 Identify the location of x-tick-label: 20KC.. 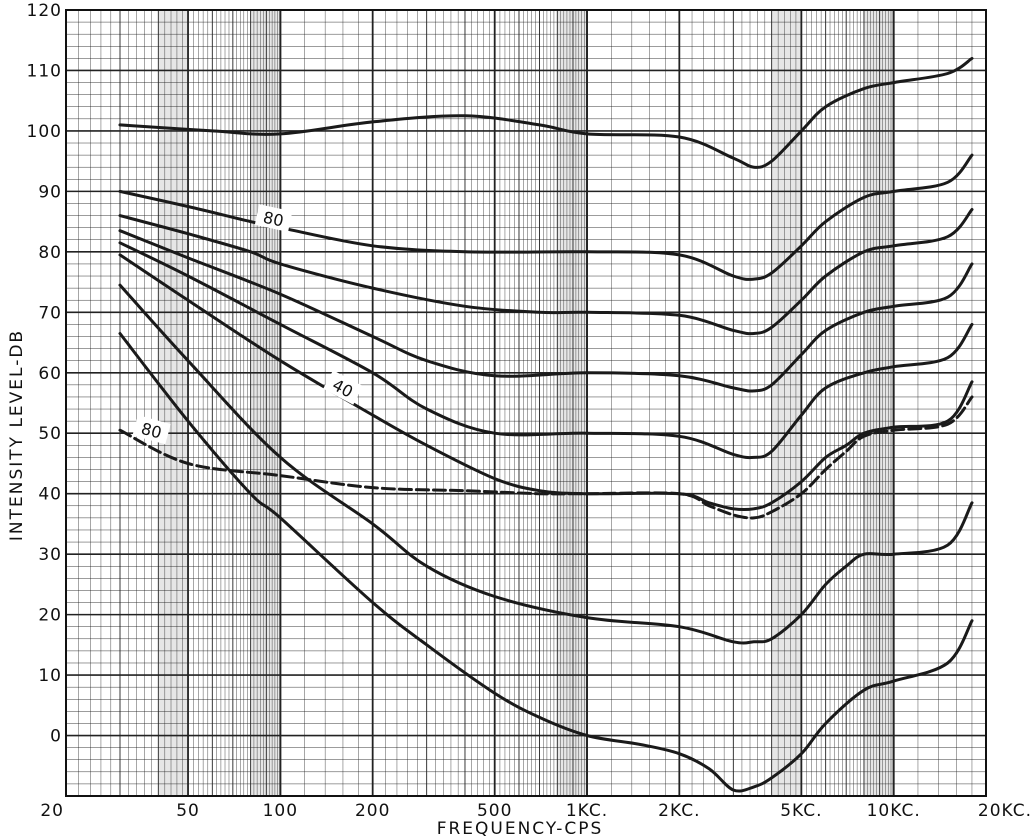
(1005, 811).